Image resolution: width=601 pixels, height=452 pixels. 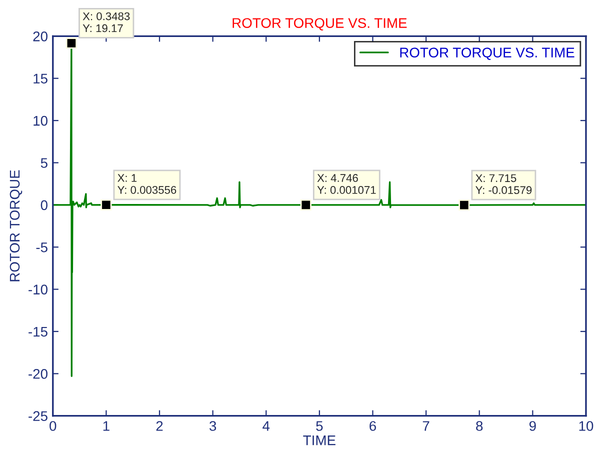 I want to click on x-axis-title: TIME, so click(x=319, y=441).